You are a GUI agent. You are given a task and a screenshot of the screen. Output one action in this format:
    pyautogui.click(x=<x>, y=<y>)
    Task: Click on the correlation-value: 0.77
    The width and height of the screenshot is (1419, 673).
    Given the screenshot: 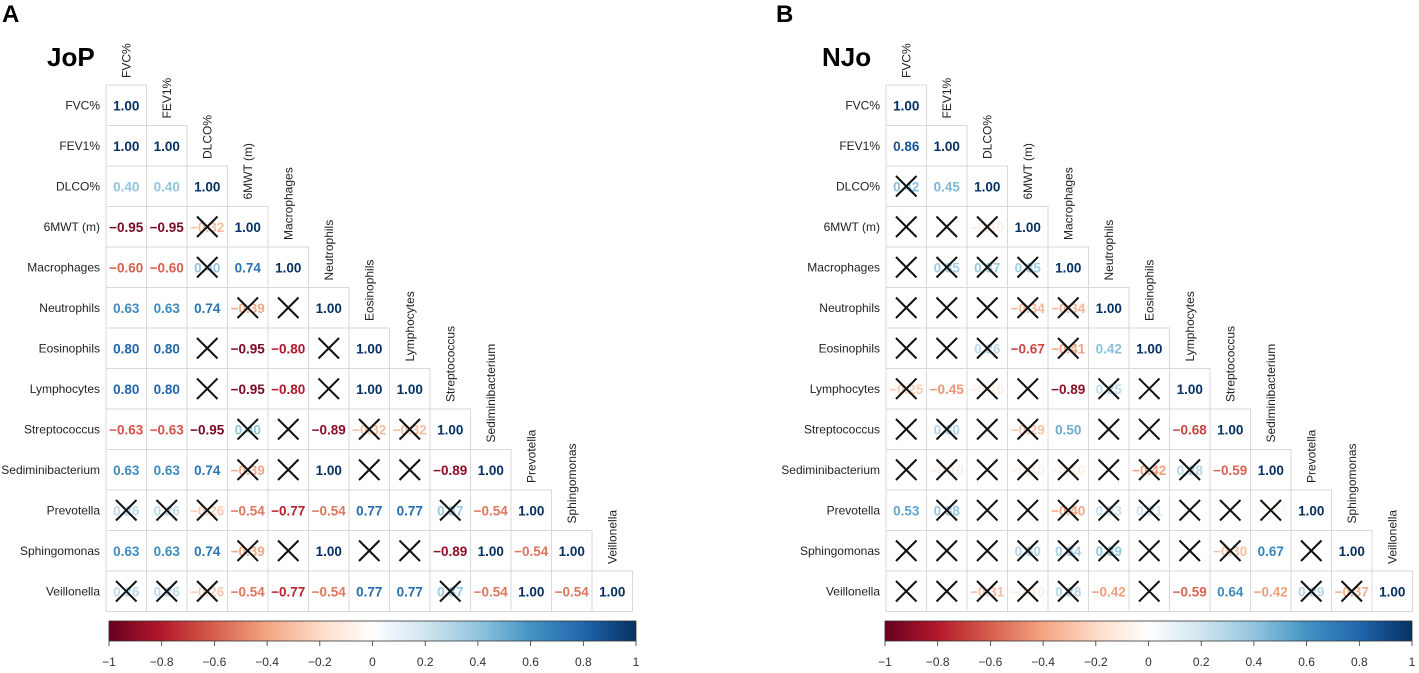 What is the action you would take?
    pyautogui.click(x=410, y=591)
    